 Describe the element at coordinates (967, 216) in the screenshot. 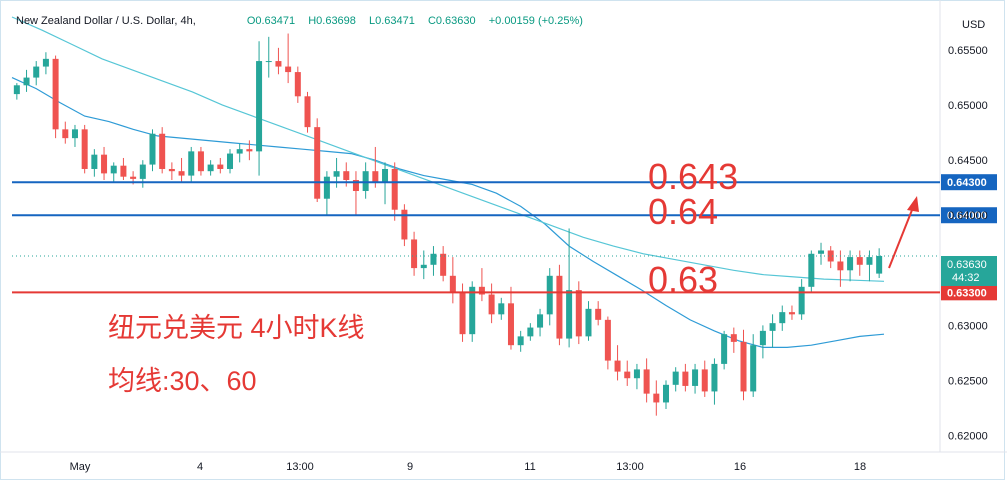

I see `level-price-label: 0.64000` at that location.